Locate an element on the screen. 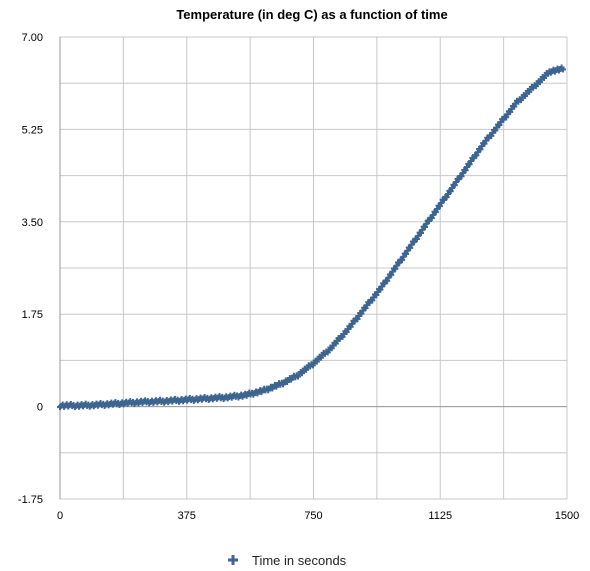 The height and width of the screenshot is (571, 590). x-tick-label: 375 is located at coordinates (187, 516).